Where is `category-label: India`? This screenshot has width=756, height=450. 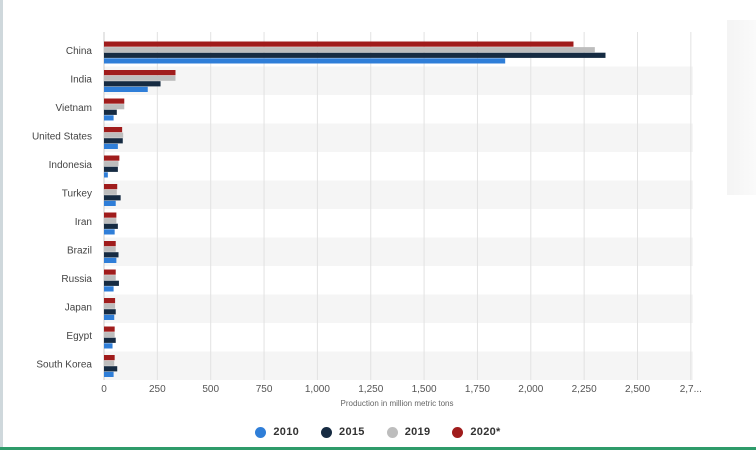
category-label: India is located at coordinates (81, 80).